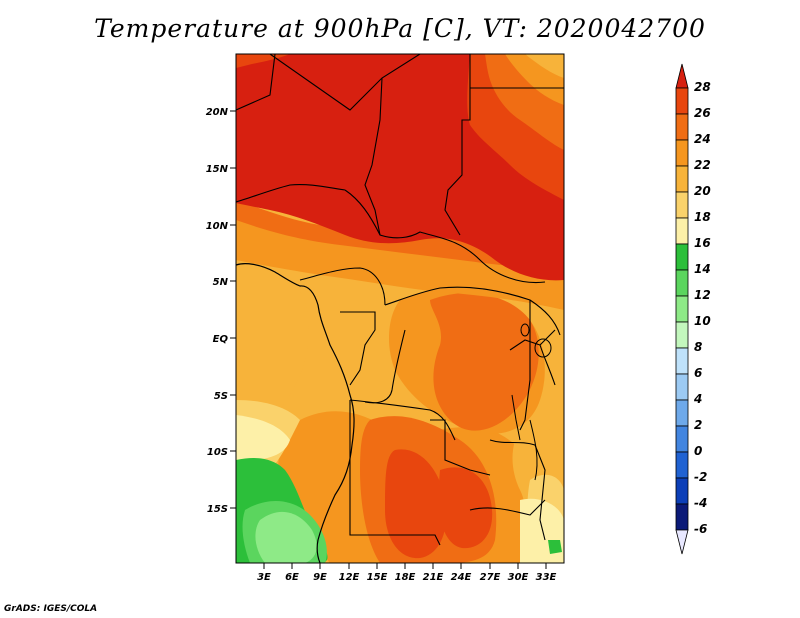 This screenshot has width=800, height=618. What do you see at coordinates (221, 282) in the screenshot?
I see `lat-label: 5N` at bounding box center [221, 282].